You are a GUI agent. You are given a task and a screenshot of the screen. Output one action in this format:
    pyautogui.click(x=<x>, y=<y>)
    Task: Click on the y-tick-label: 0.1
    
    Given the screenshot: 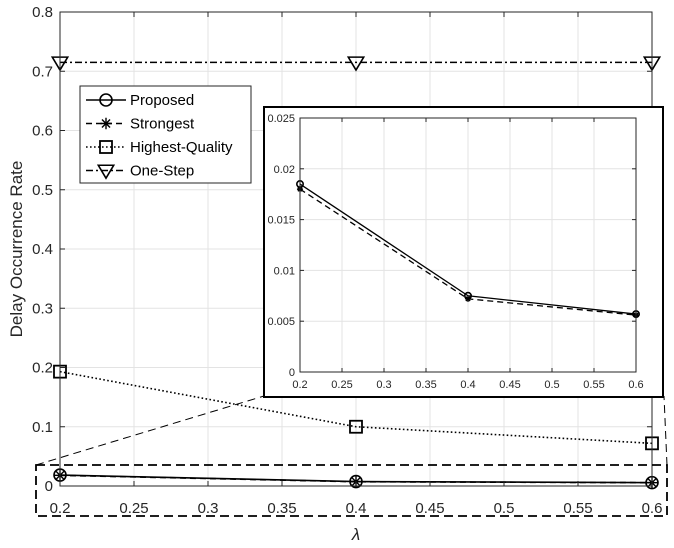 What is the action you would take?
    pyautogui.click(x=42, y=427)
    